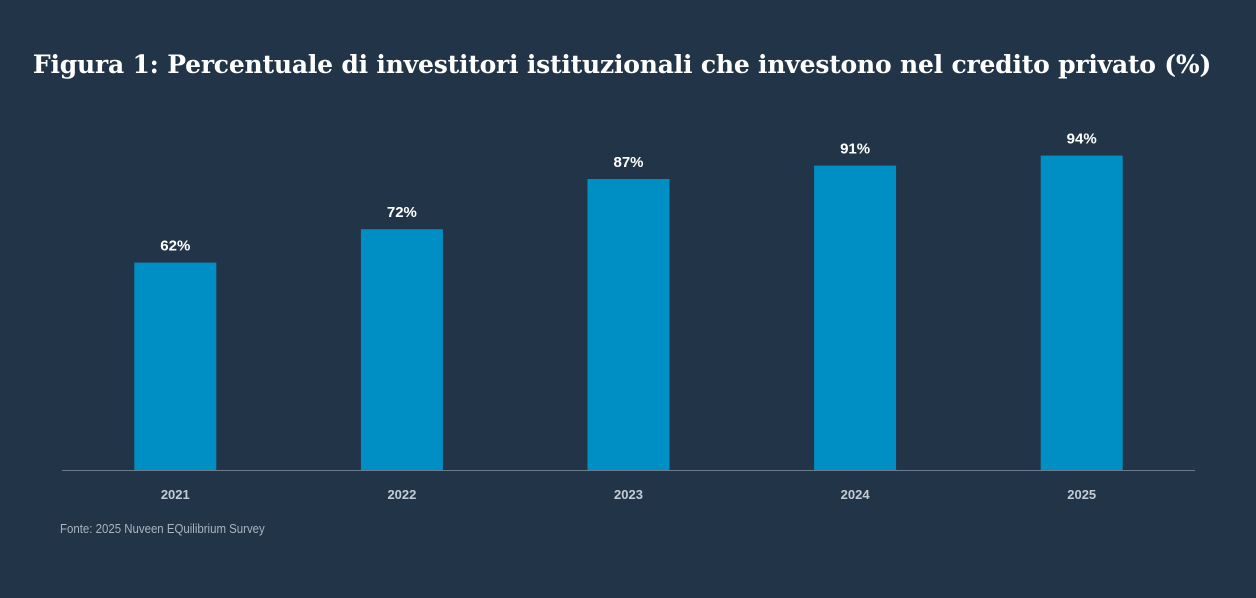 This screenshot has height=598, width=1256. I want to click on x-tick-labels-layer: 2021 2022 2023 2024 2025, so click(628, 494).